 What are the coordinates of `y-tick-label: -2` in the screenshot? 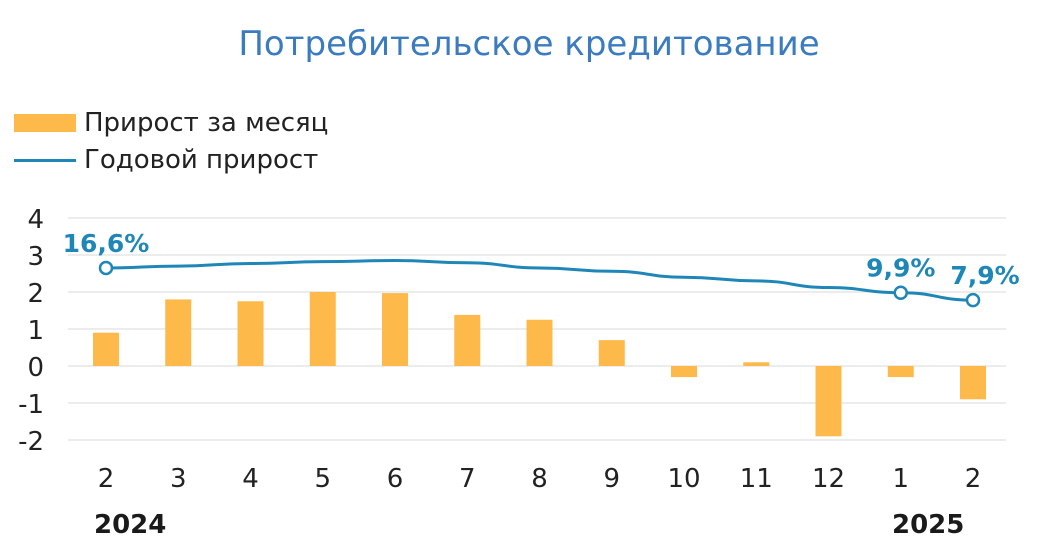 It's located at (31, 442).